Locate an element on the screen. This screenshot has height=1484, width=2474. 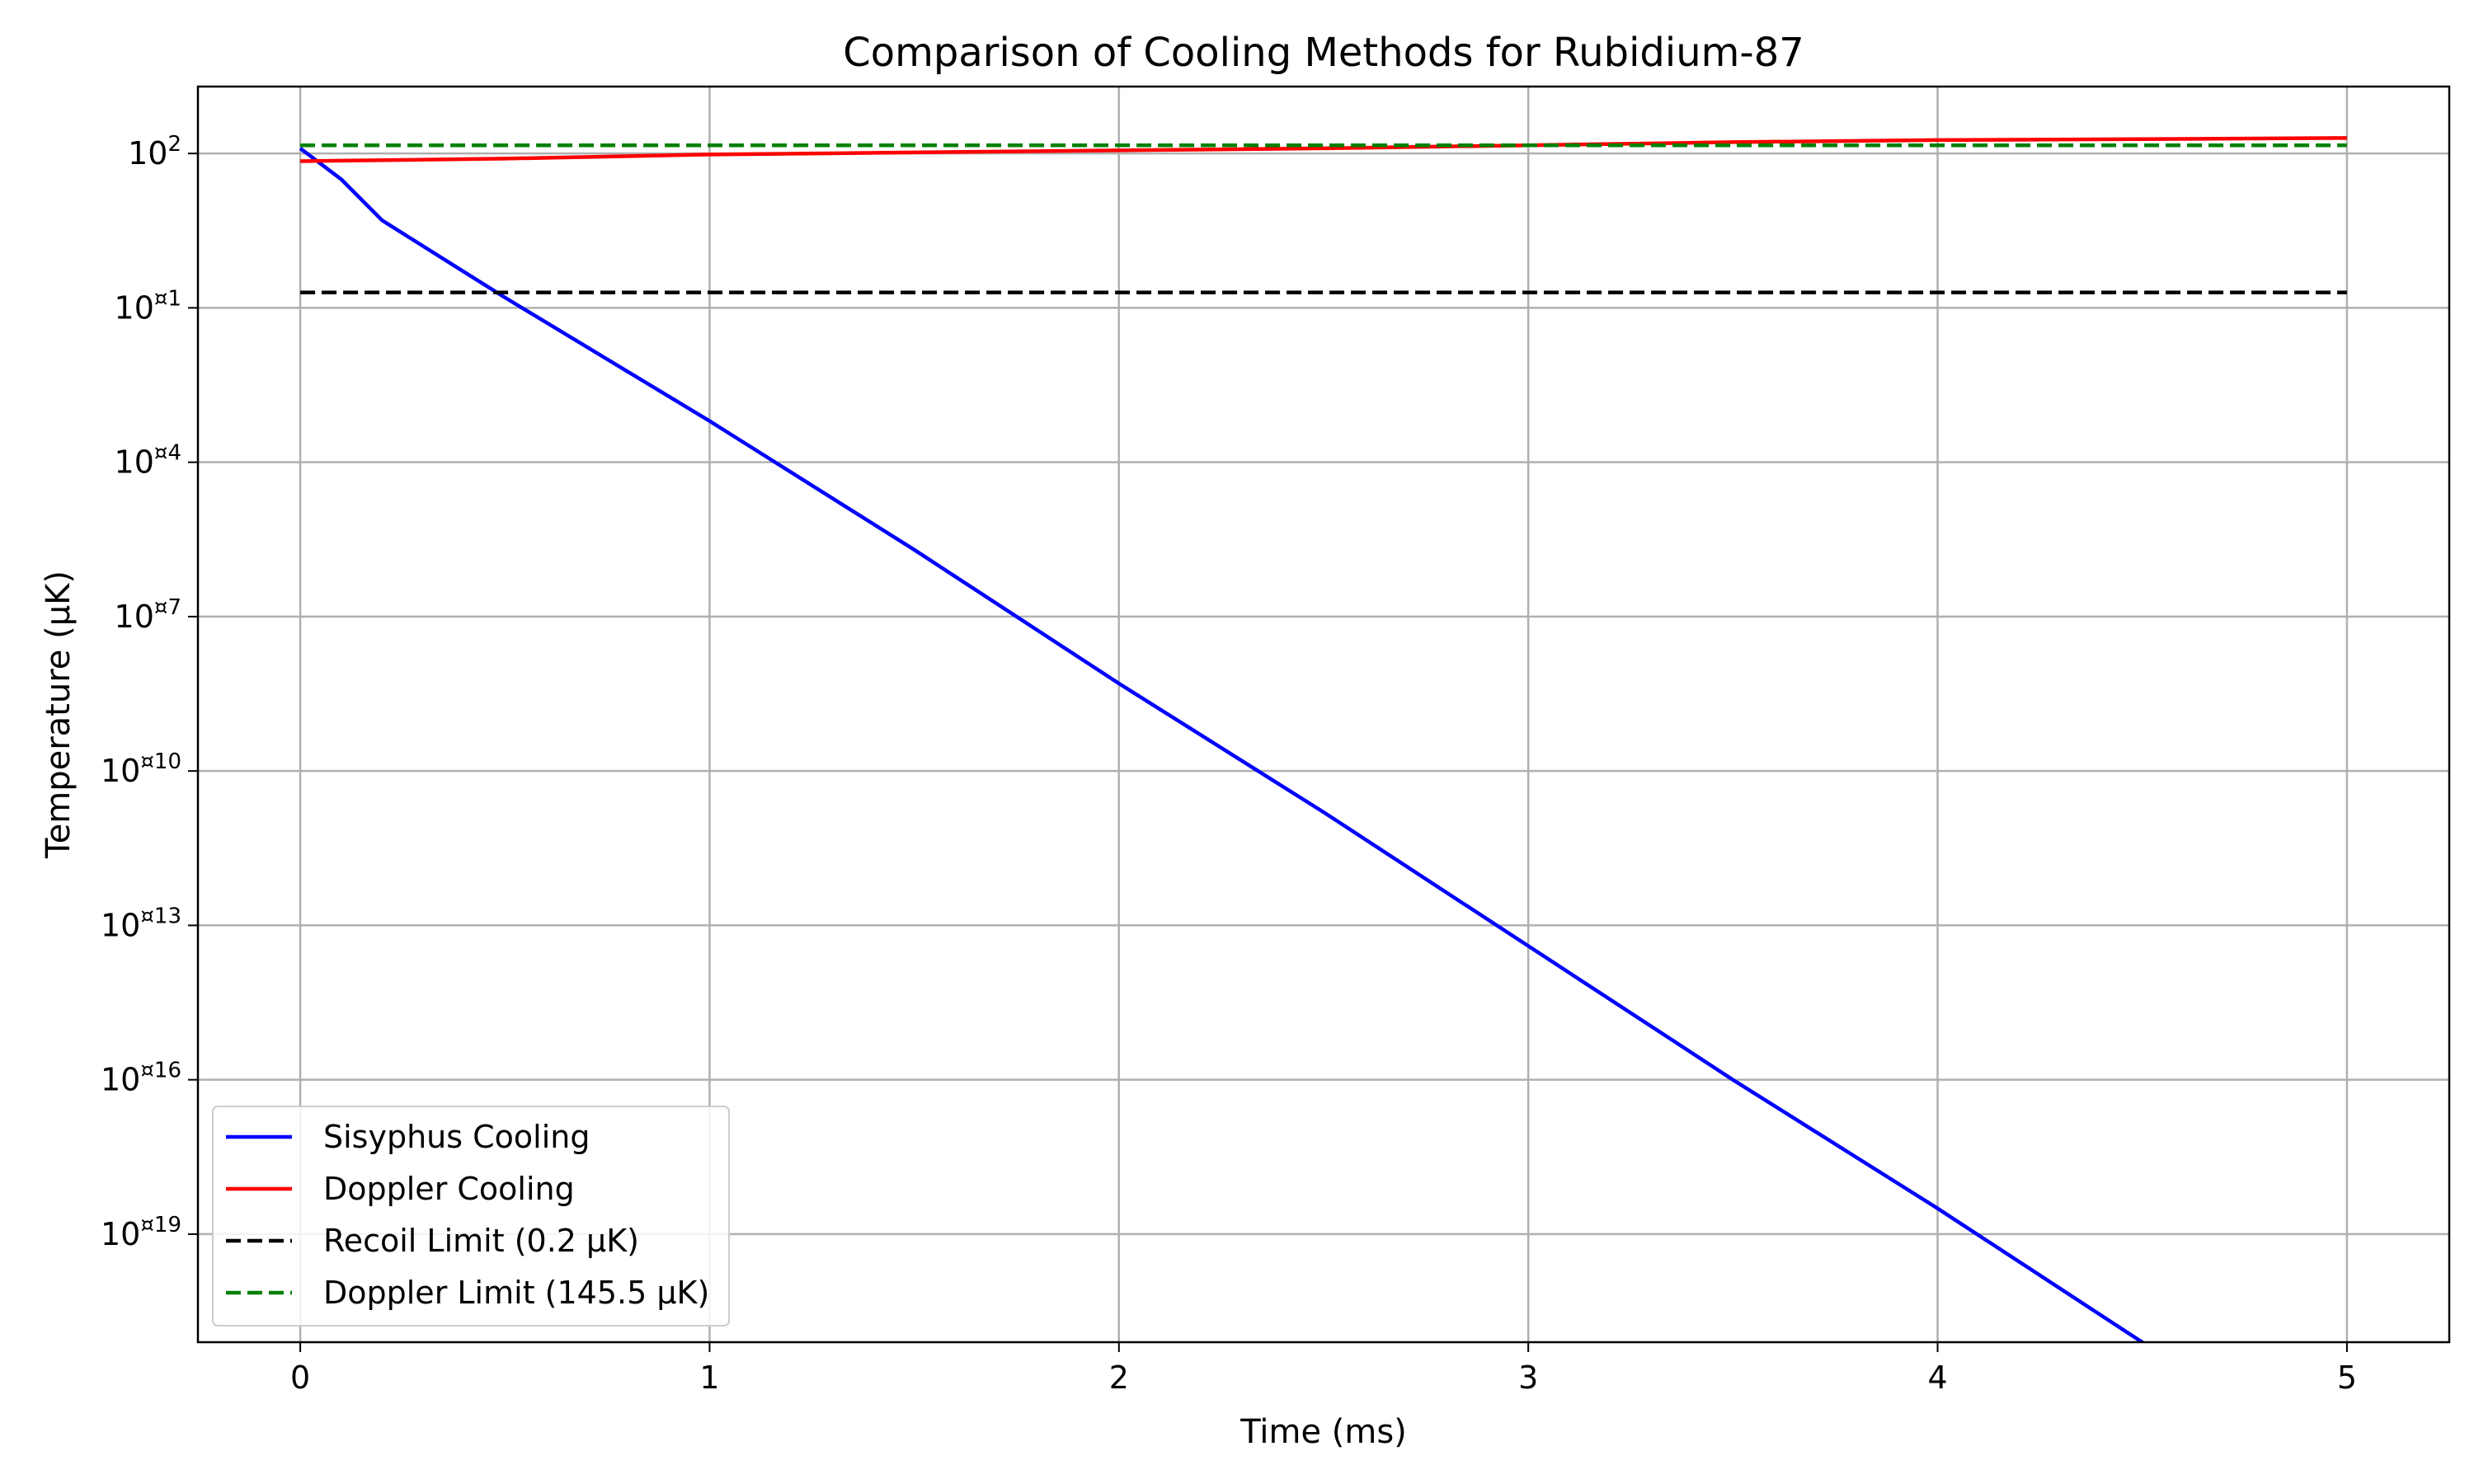
y-tick-label: 10¤1 is located at coordinates (148, 306).